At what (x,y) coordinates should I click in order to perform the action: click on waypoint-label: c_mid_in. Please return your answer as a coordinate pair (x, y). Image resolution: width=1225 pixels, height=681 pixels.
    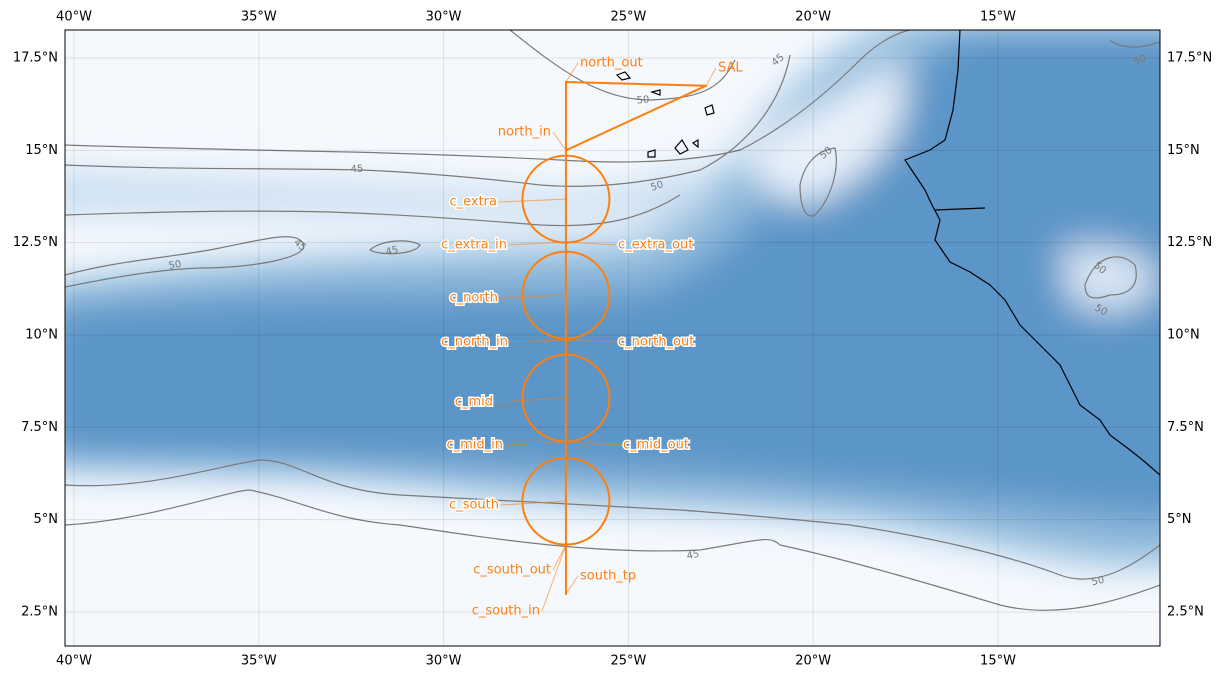
    Looking at the image, I should click on (474, 445).